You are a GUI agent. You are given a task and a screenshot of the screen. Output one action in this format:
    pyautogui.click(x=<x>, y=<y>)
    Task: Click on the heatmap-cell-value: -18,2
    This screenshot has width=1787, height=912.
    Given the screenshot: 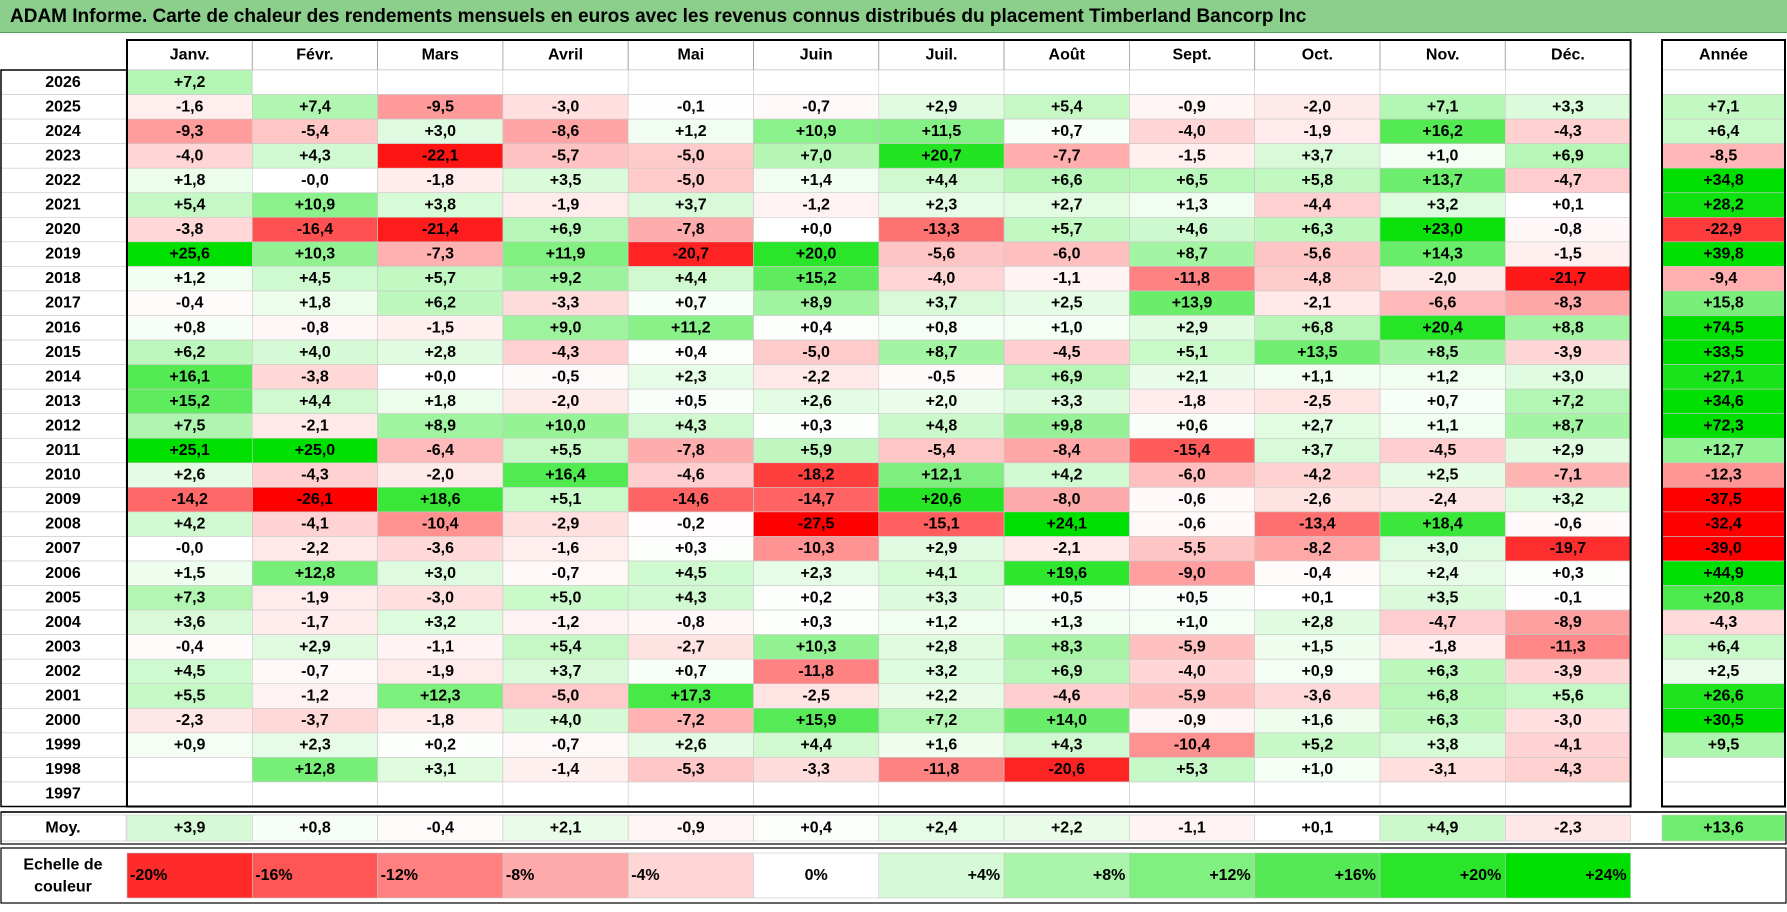 What is the action you would take?
    pyautogui.click(x=816, y=475)
    